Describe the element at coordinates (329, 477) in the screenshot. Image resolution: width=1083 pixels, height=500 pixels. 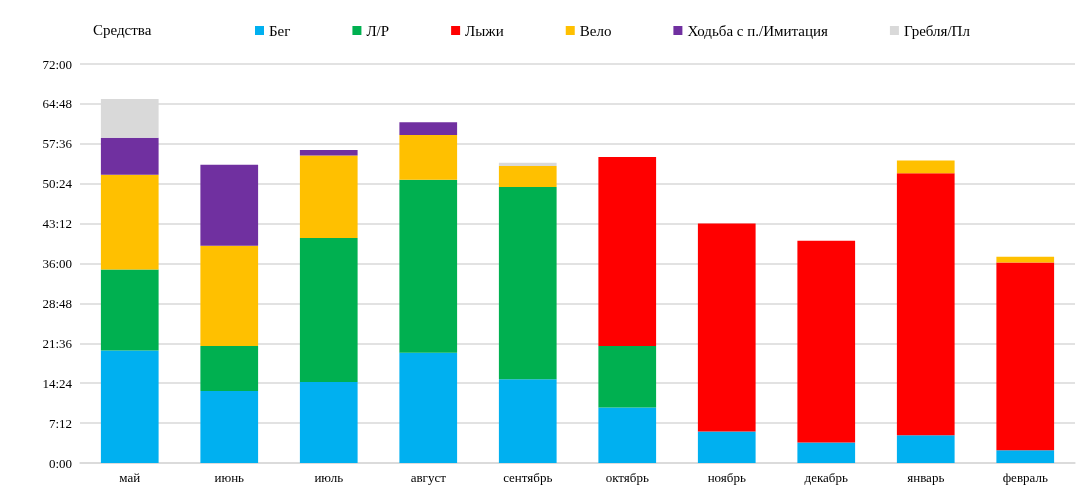
I see `x-tick-label: июль` at that location.